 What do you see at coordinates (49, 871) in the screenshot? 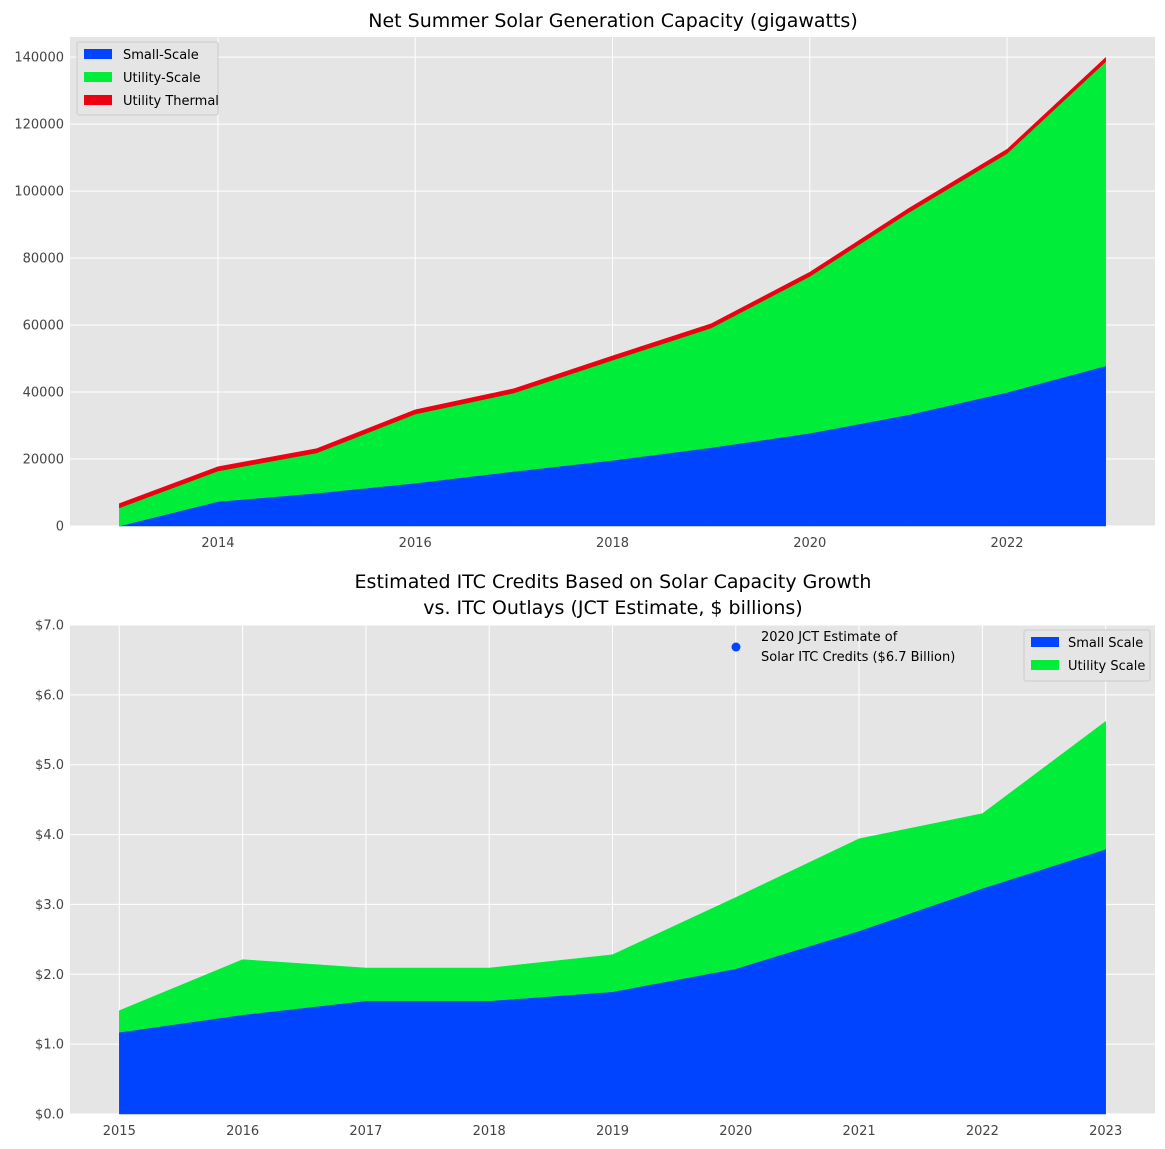
I see `chart-2-y-ticks: $0.0 $1.0 $2.0 $3.0 $4.0 $5.0 $6.0 $7.0` at bounding box center [49, 871].